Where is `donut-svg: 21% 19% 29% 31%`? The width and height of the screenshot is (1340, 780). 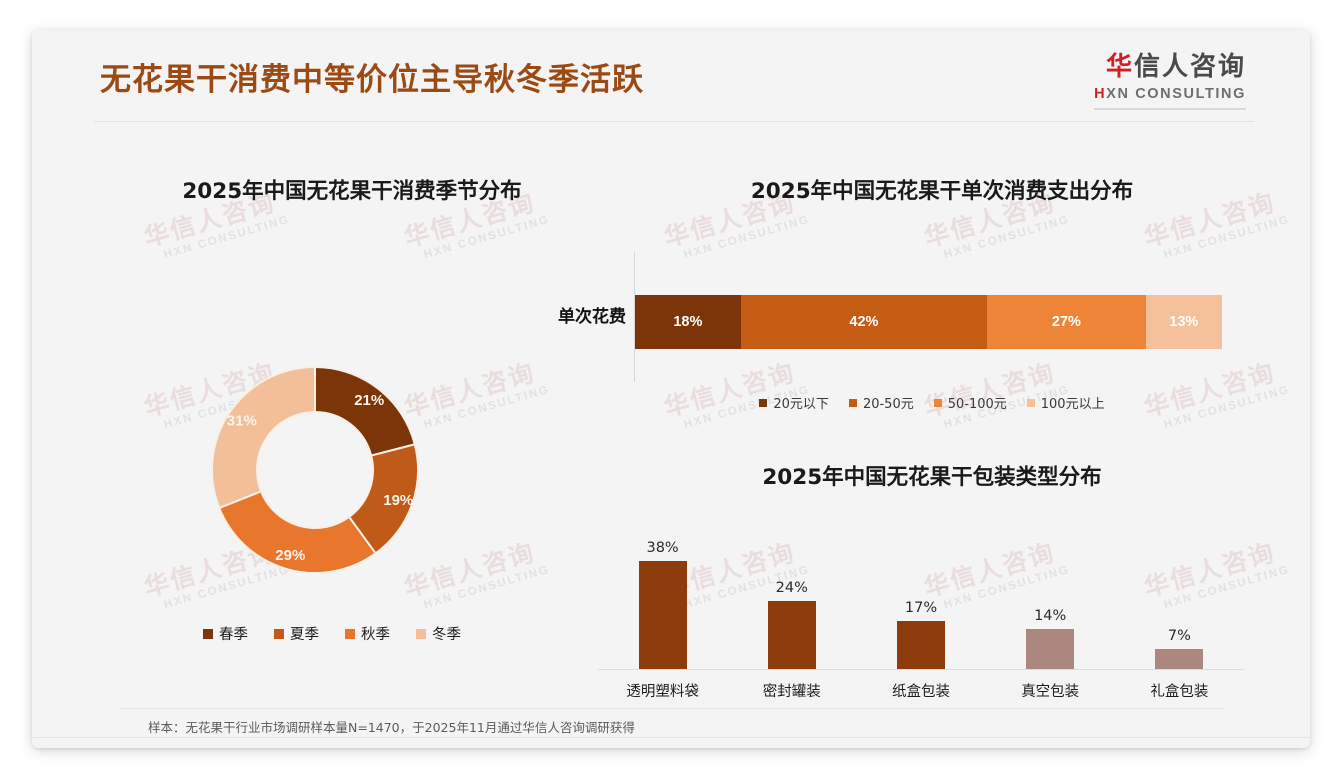 donut-svg: 21% 19% 29% 31% is located at coordinates (315, 469).